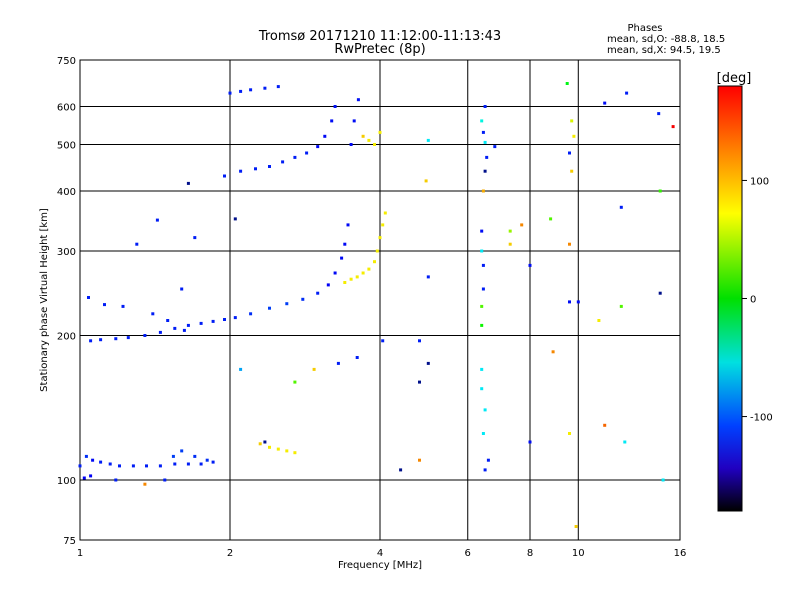  What do you see at coordinates (380, 565) in the screenshot?
I see `x-axis-label: Frequency [MHz]` at bounding box center [380, 565].